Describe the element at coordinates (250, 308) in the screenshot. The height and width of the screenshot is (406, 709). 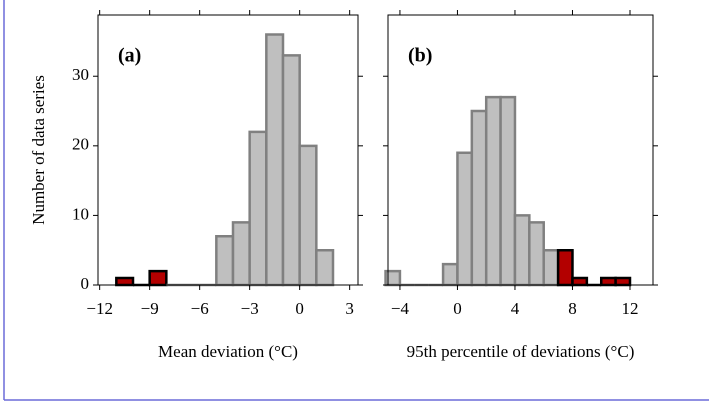
I see `x-tick-label: −3` at that location.